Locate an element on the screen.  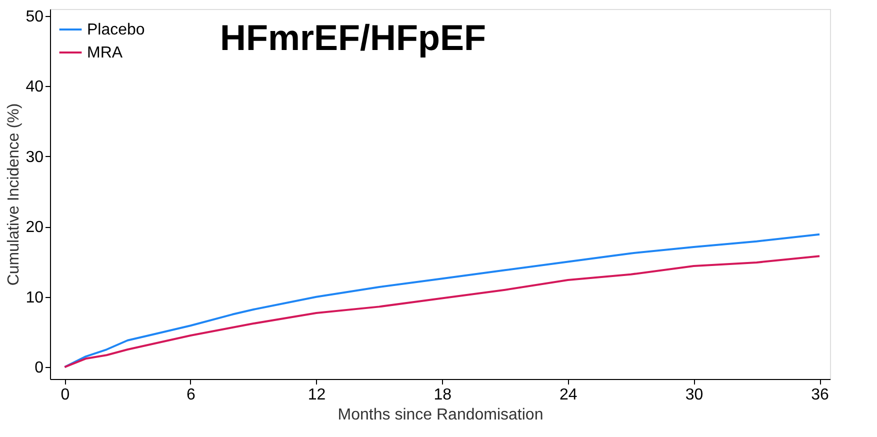
x-tick-label: 6 is located at coordinates (191, 395).